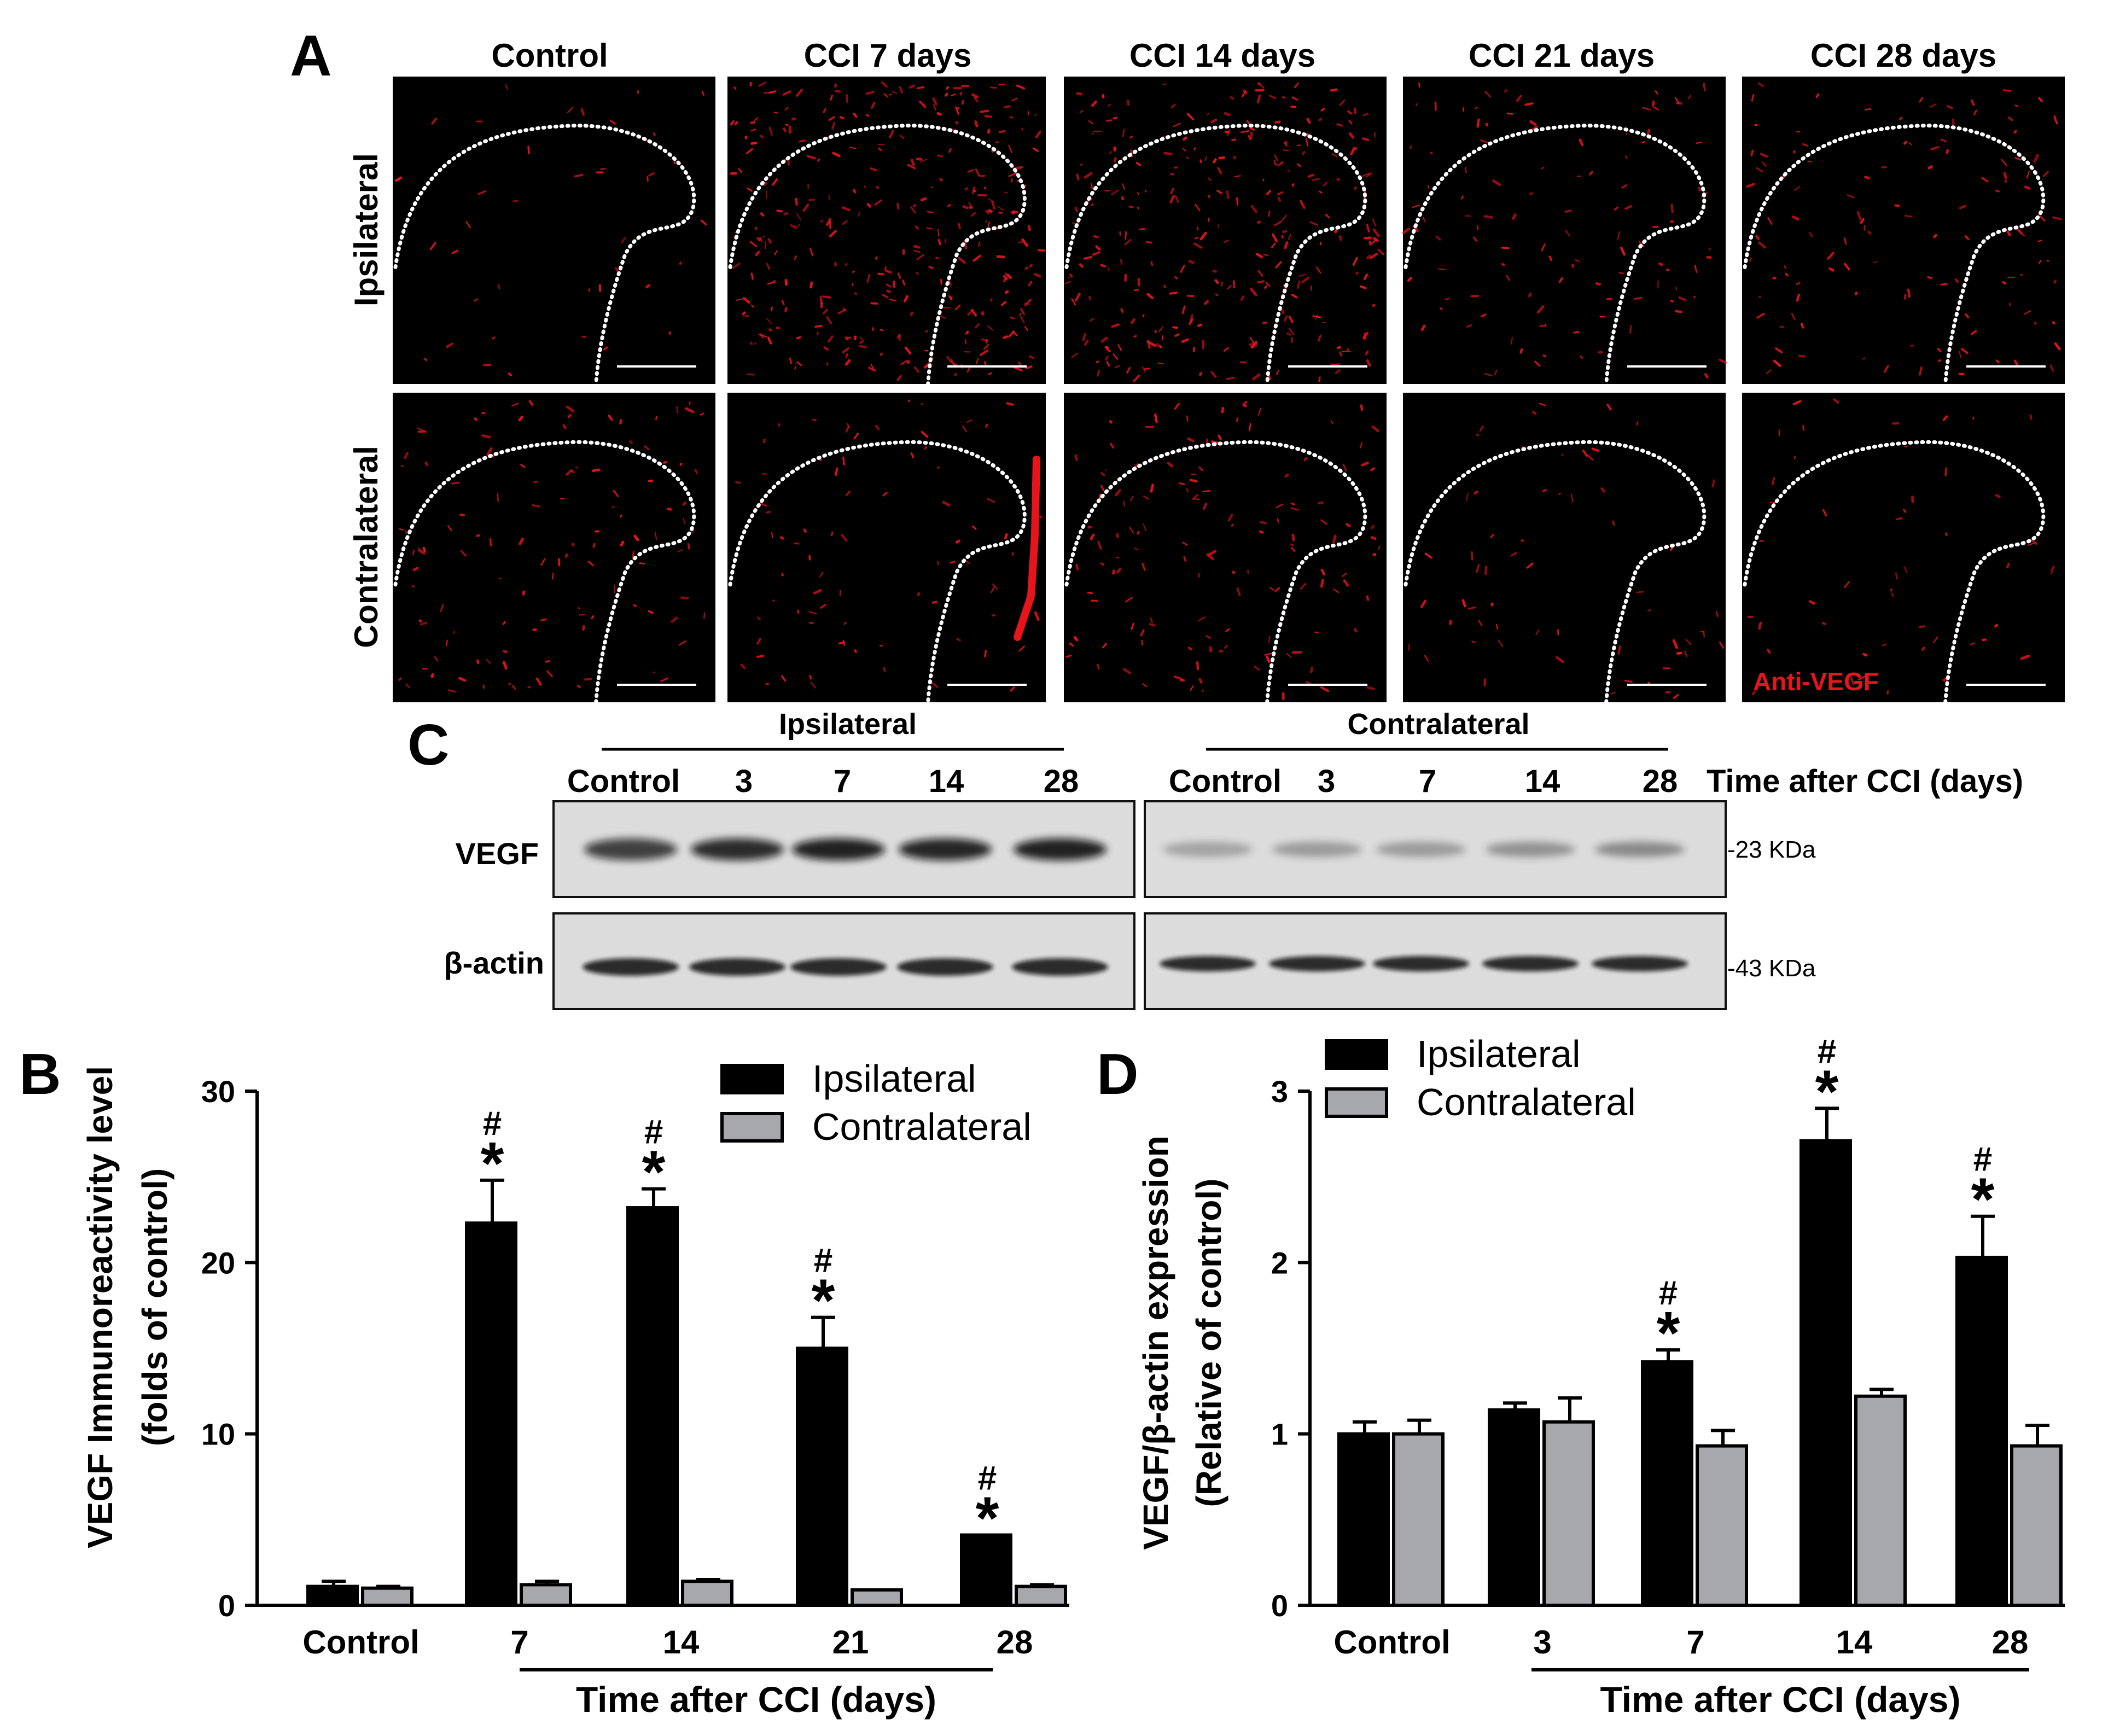 The width and height of the screenshot is (2114, 1736). What do you see at coordinates (498, 853) in the screenshot?
I see `band-label: VEGF` at bounding box center [498, 853].